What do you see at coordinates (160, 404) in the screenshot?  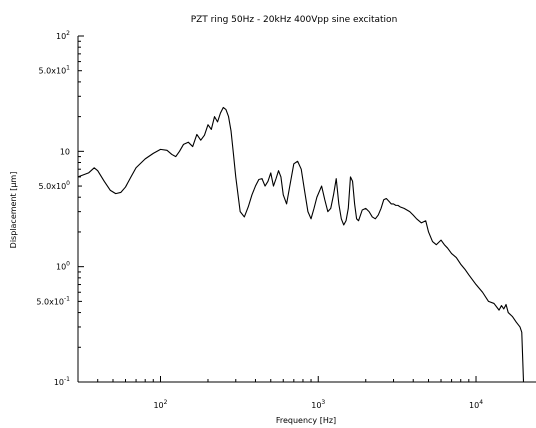 I see `x-tick-label: 10²` at bounding box center [160, 404].